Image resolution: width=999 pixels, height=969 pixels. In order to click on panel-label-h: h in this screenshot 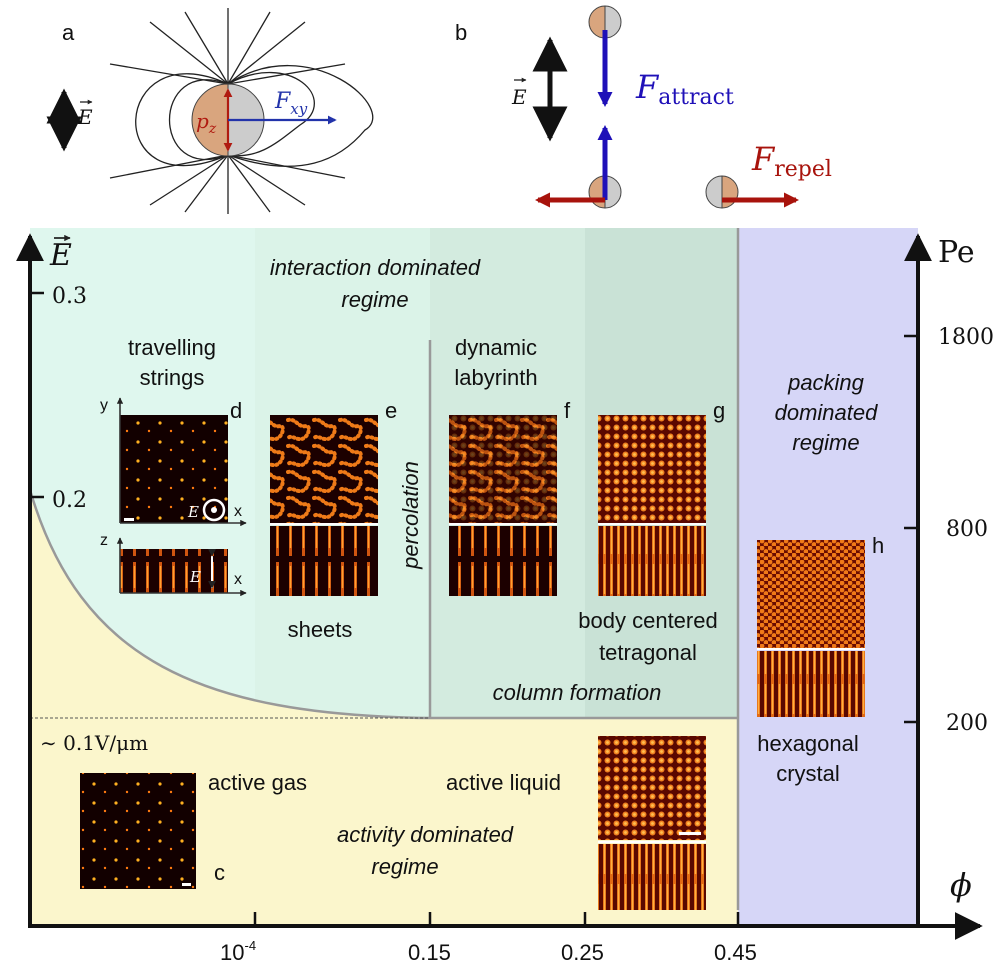, I will do `click(878, 545)`.